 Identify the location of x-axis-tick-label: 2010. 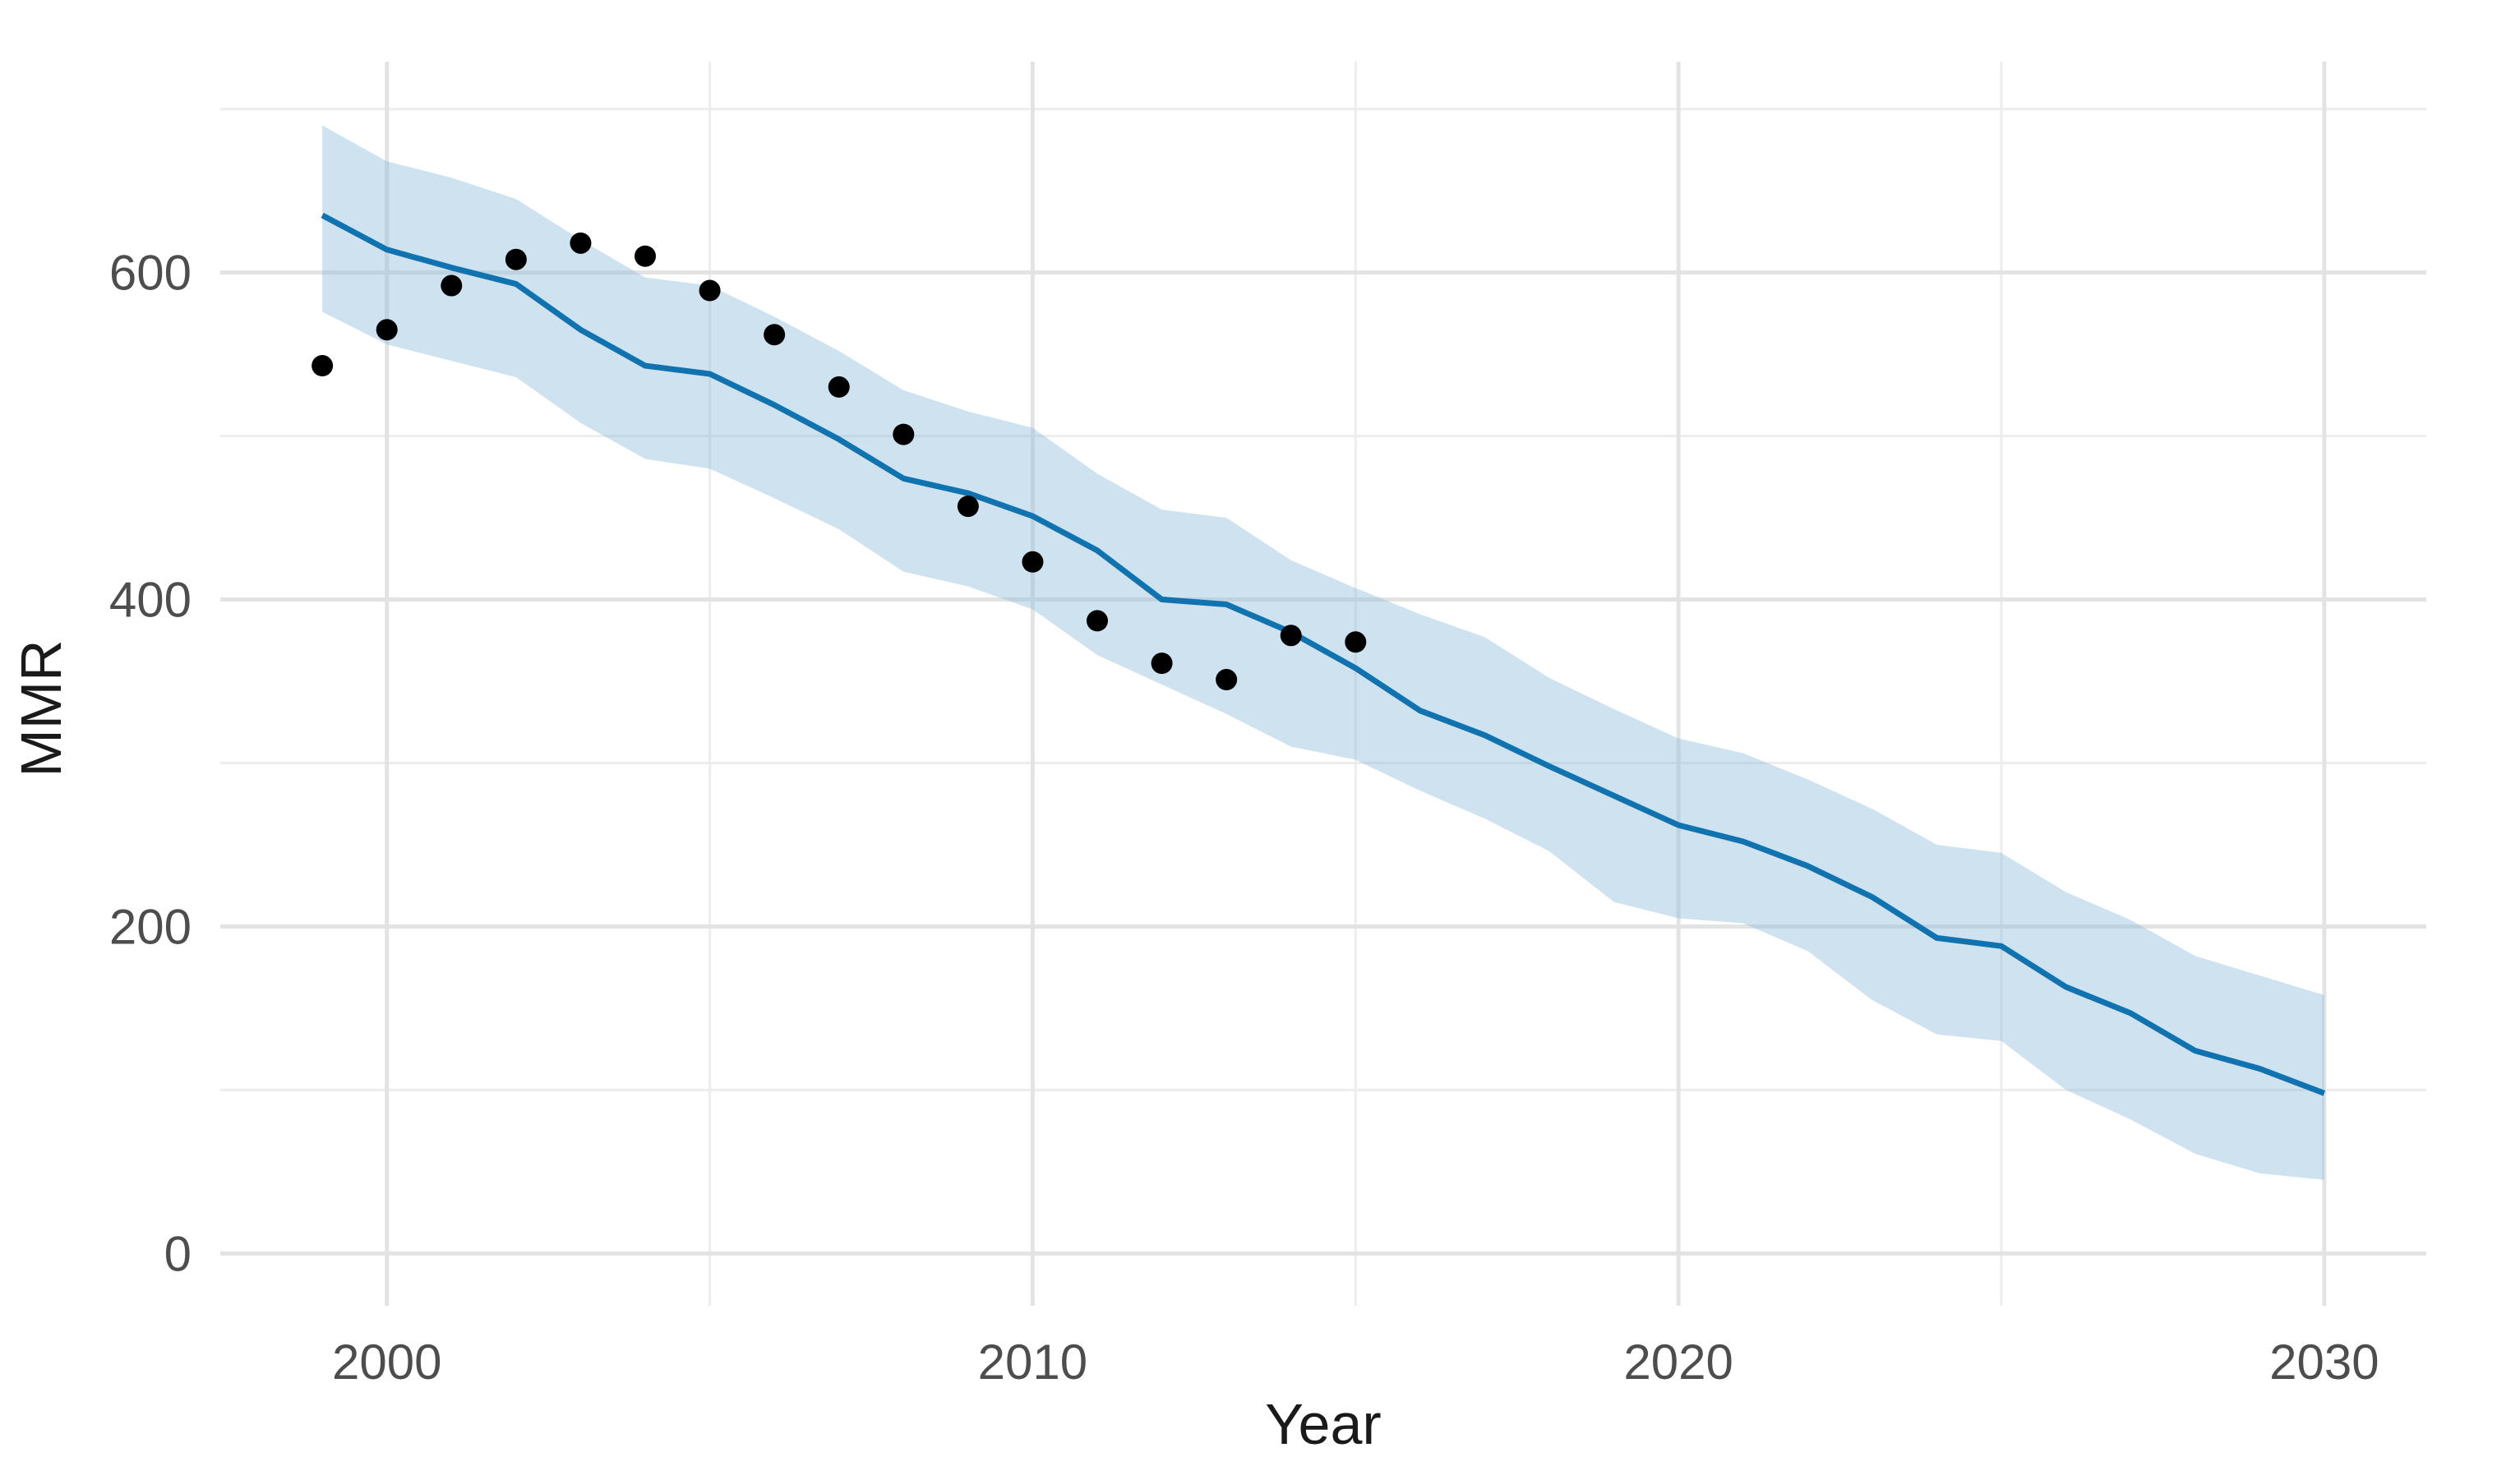
(1032, 1362).